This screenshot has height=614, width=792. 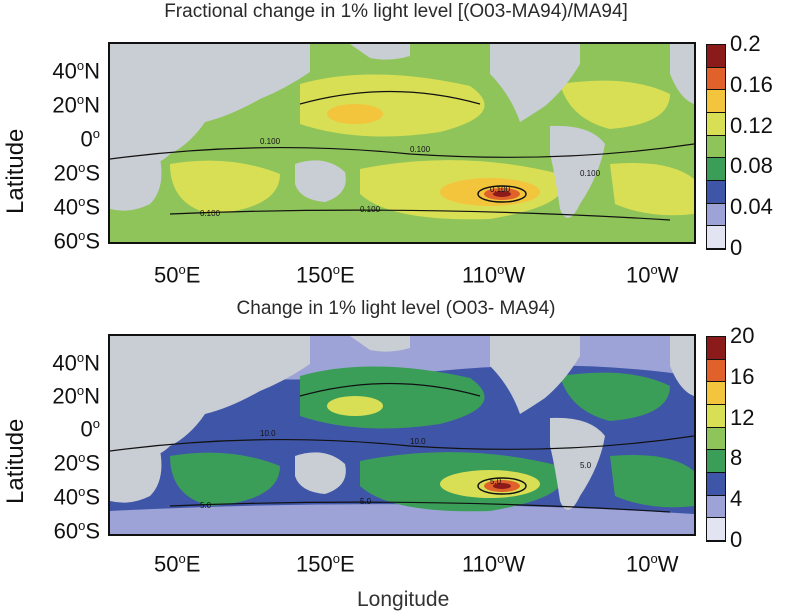 What do you see at coordinates (751, 84) in the screenshot?
I see `top-colorbar-label: 0.16` at bounding box center [751, 84].